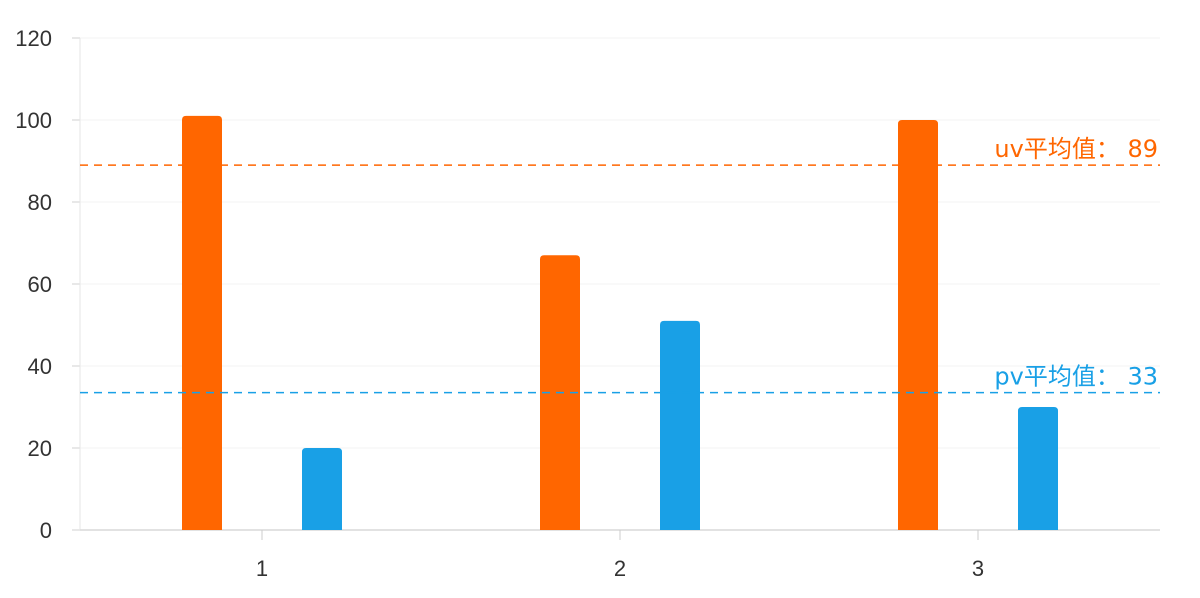  I want to click on x-tick-label: 2, so click(620, 568).